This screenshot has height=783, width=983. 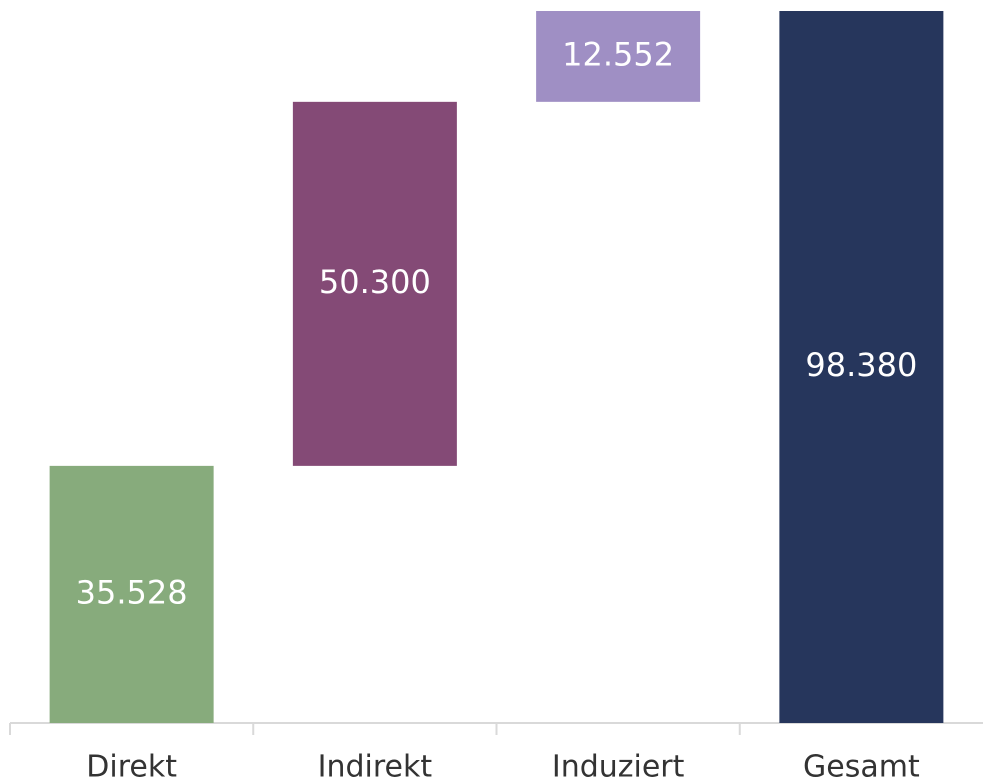 What do you see at coordinates (861, 766) in the screenshot?
I see `x-tick-label: Gesamt` at bounding box center [861, 766].